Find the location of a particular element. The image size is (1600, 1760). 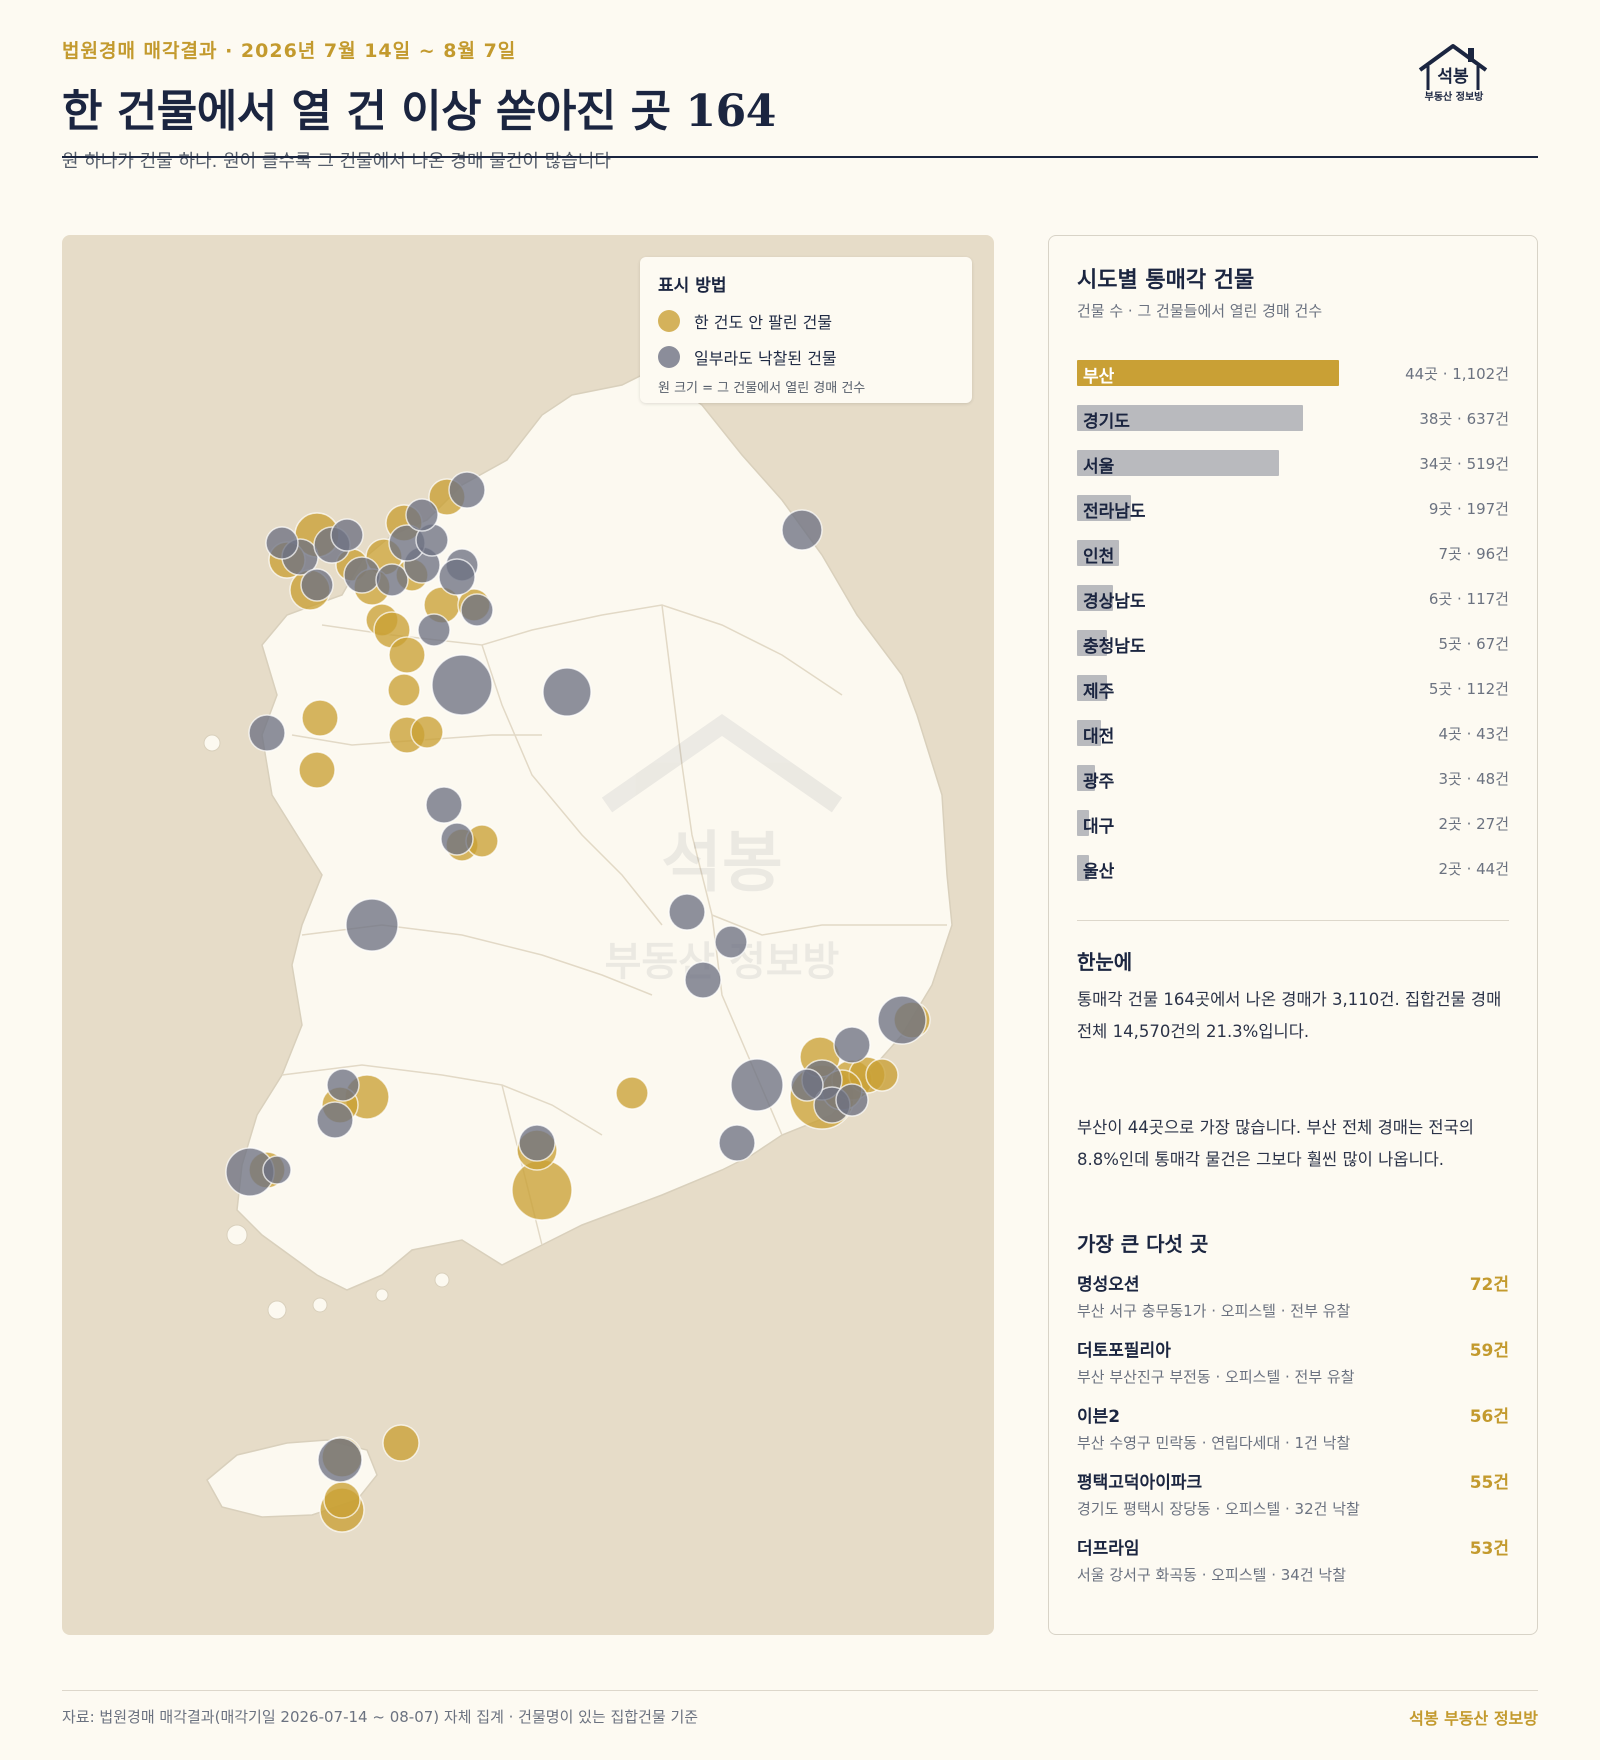

side-title: 시도별 통매각 건물 is located at coordinates (1166, 280).